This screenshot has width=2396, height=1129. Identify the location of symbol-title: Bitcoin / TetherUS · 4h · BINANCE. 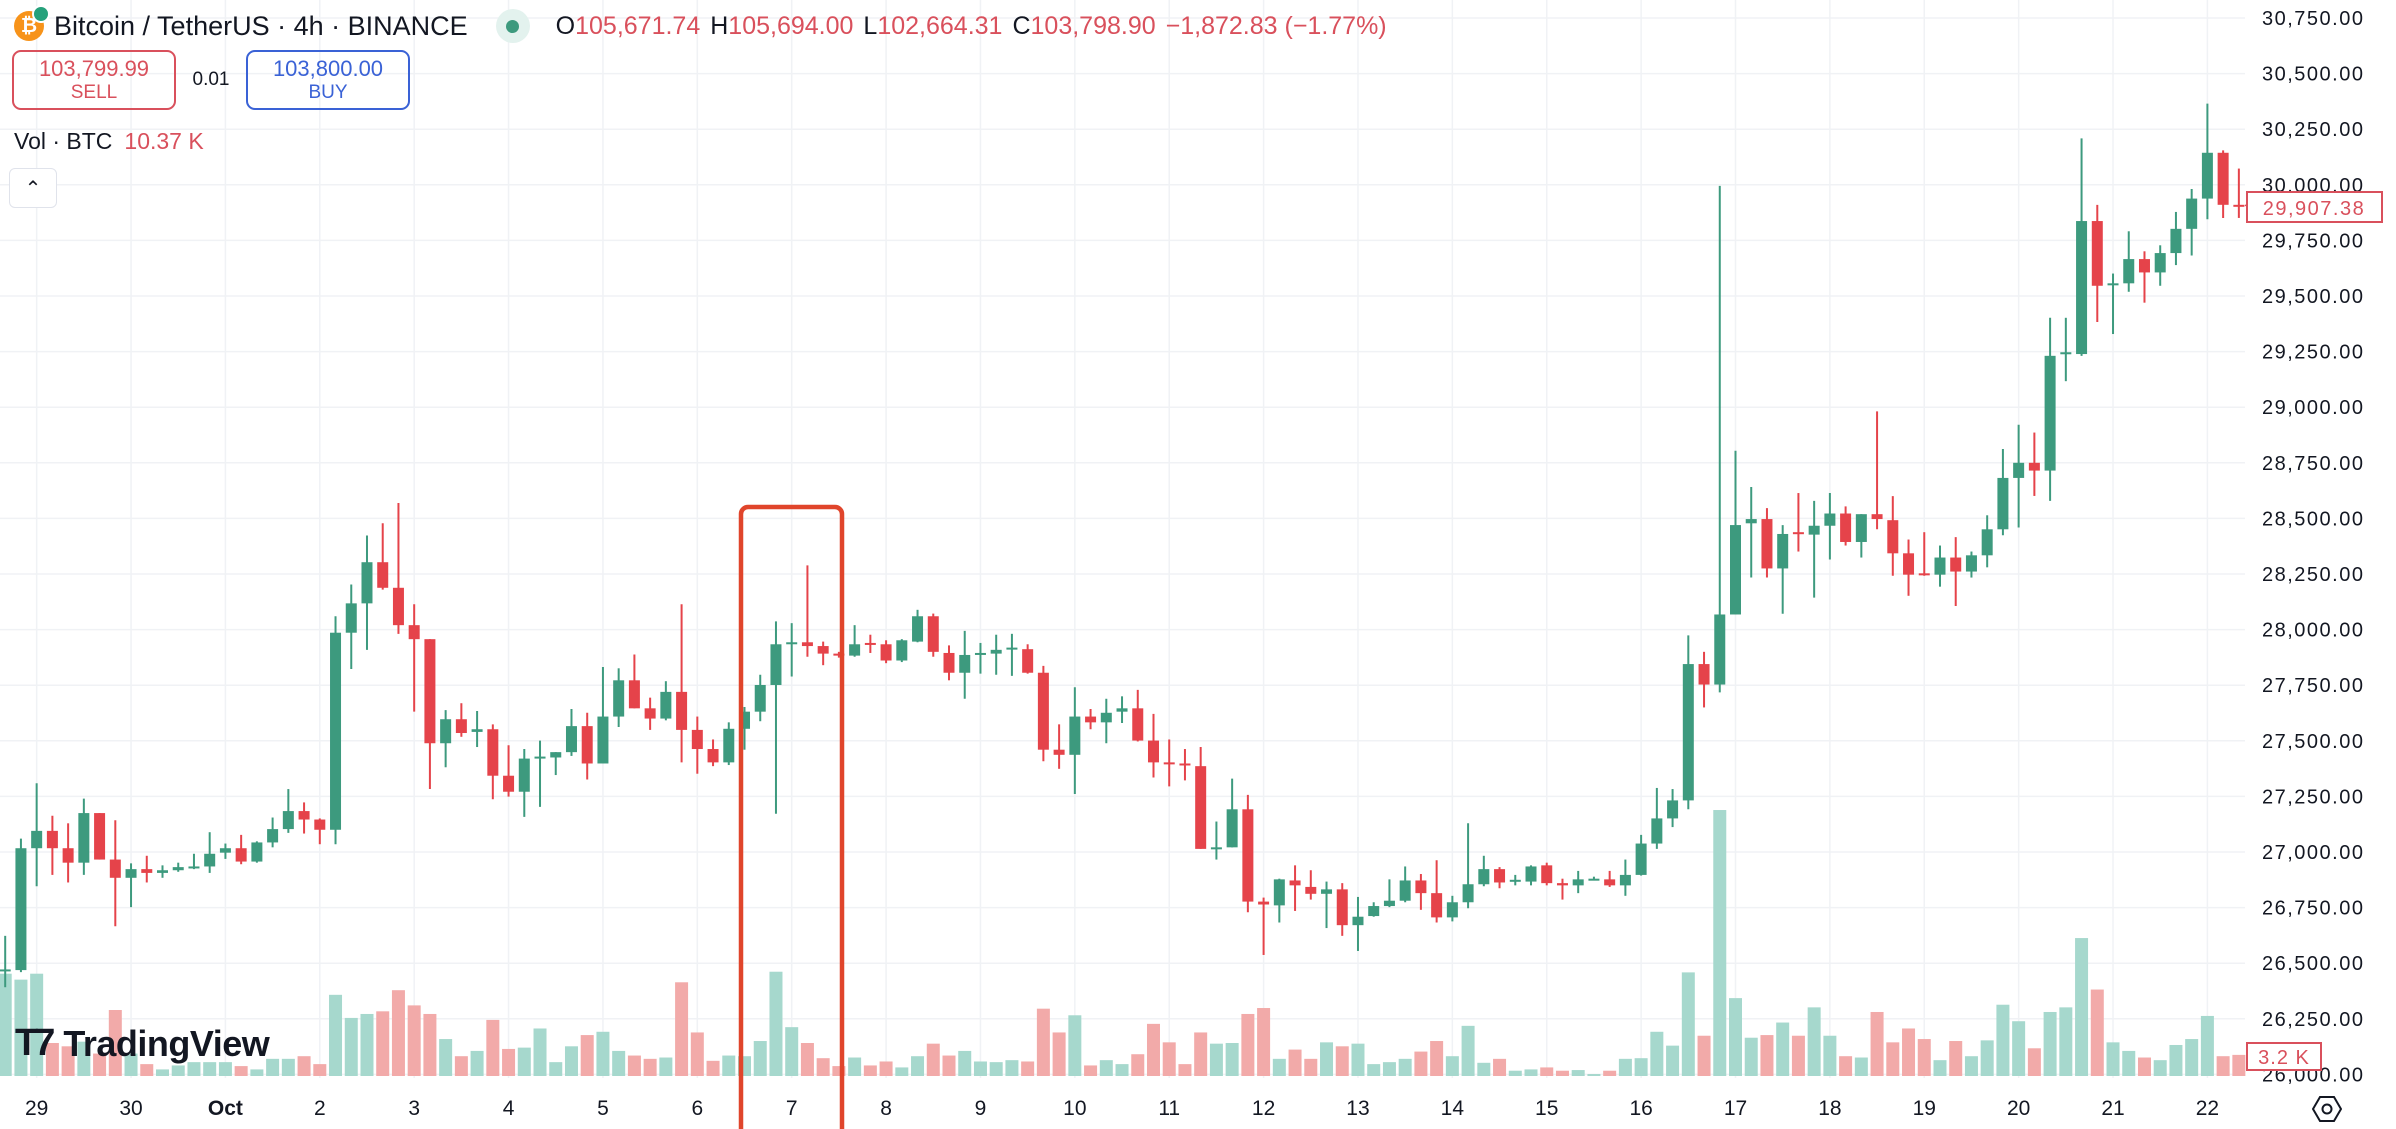
(261, 25).